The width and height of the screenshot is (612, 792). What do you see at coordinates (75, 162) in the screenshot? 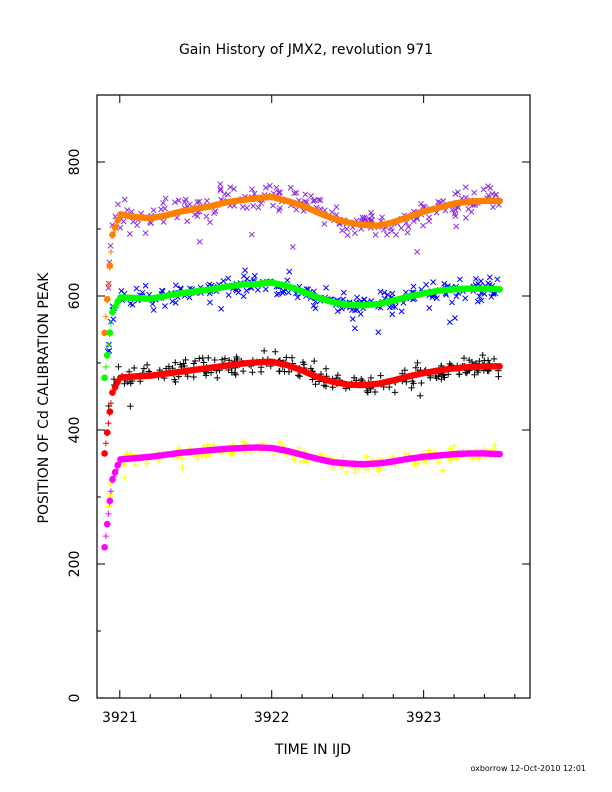
I see `y-tick-label-4: 800` at bounding box center [75, 162].